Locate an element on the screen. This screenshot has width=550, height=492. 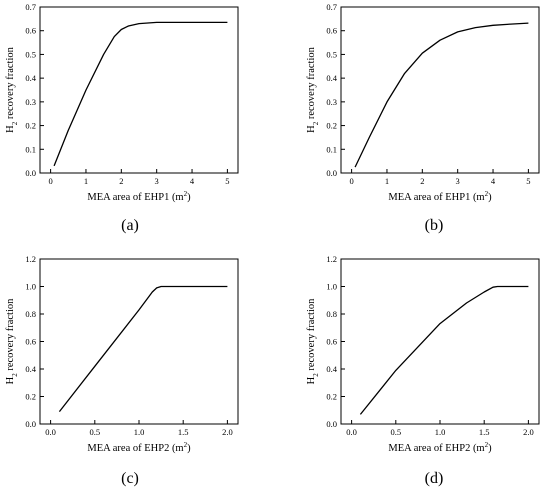
panel-label: (d) is located at coordinates (434, 478).